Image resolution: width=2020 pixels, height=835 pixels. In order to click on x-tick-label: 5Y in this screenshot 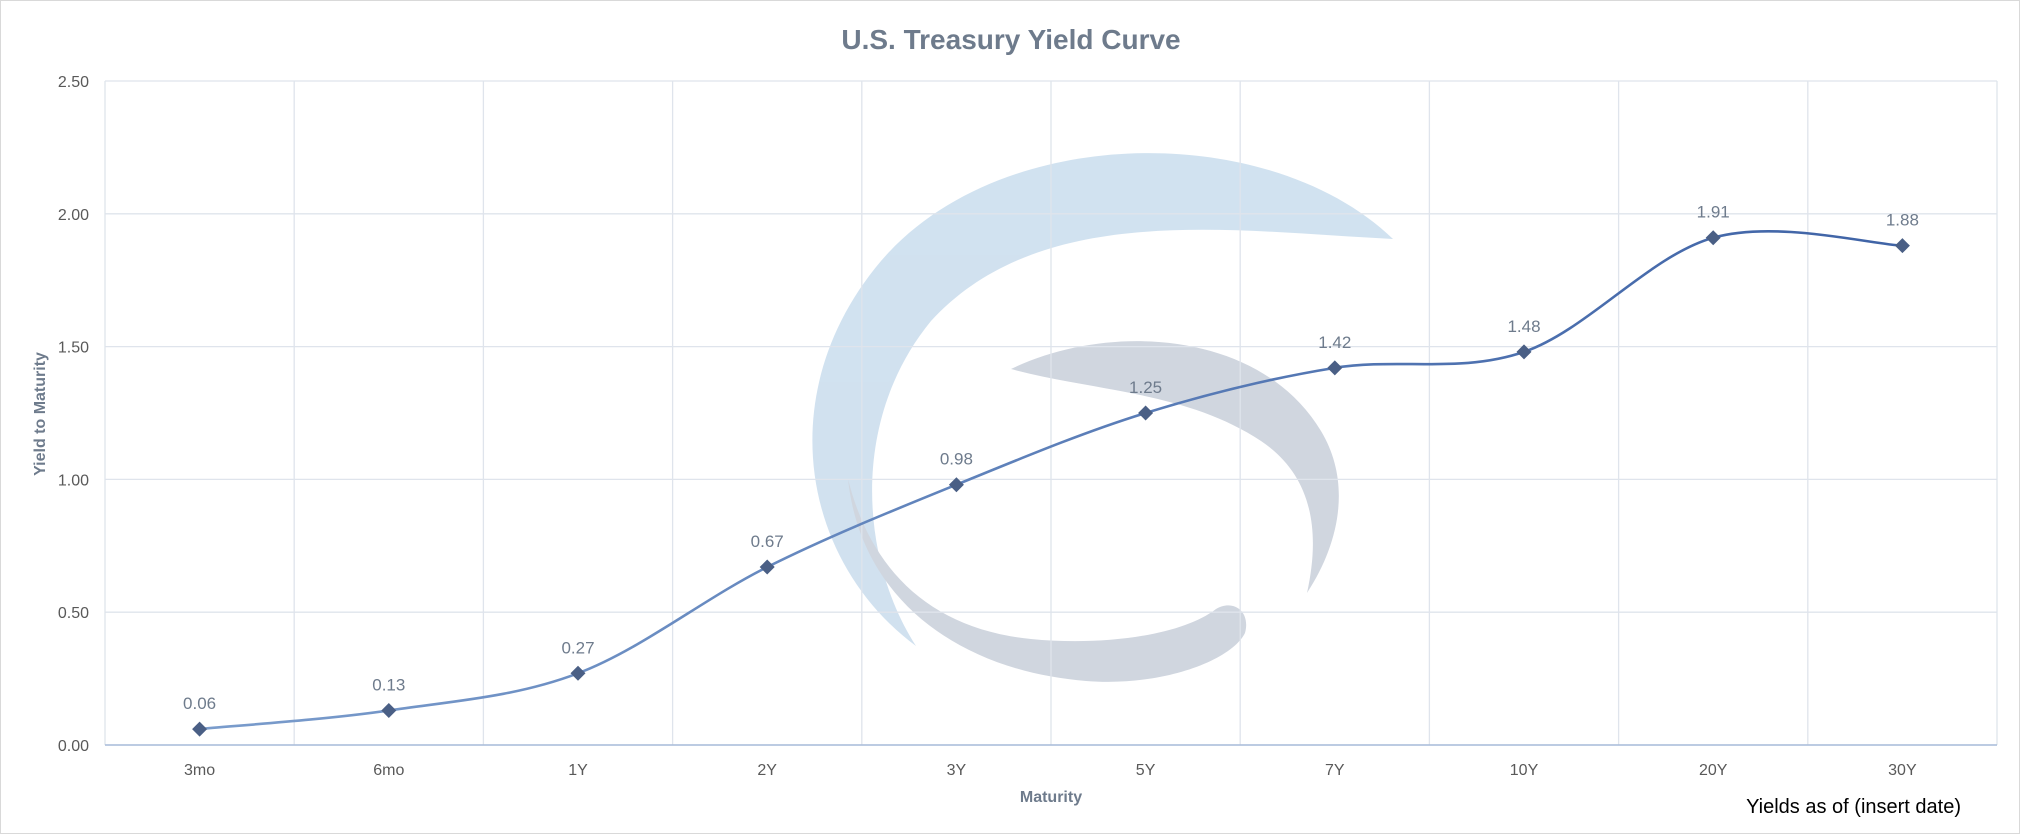, I will do `click(1146, 770)`.